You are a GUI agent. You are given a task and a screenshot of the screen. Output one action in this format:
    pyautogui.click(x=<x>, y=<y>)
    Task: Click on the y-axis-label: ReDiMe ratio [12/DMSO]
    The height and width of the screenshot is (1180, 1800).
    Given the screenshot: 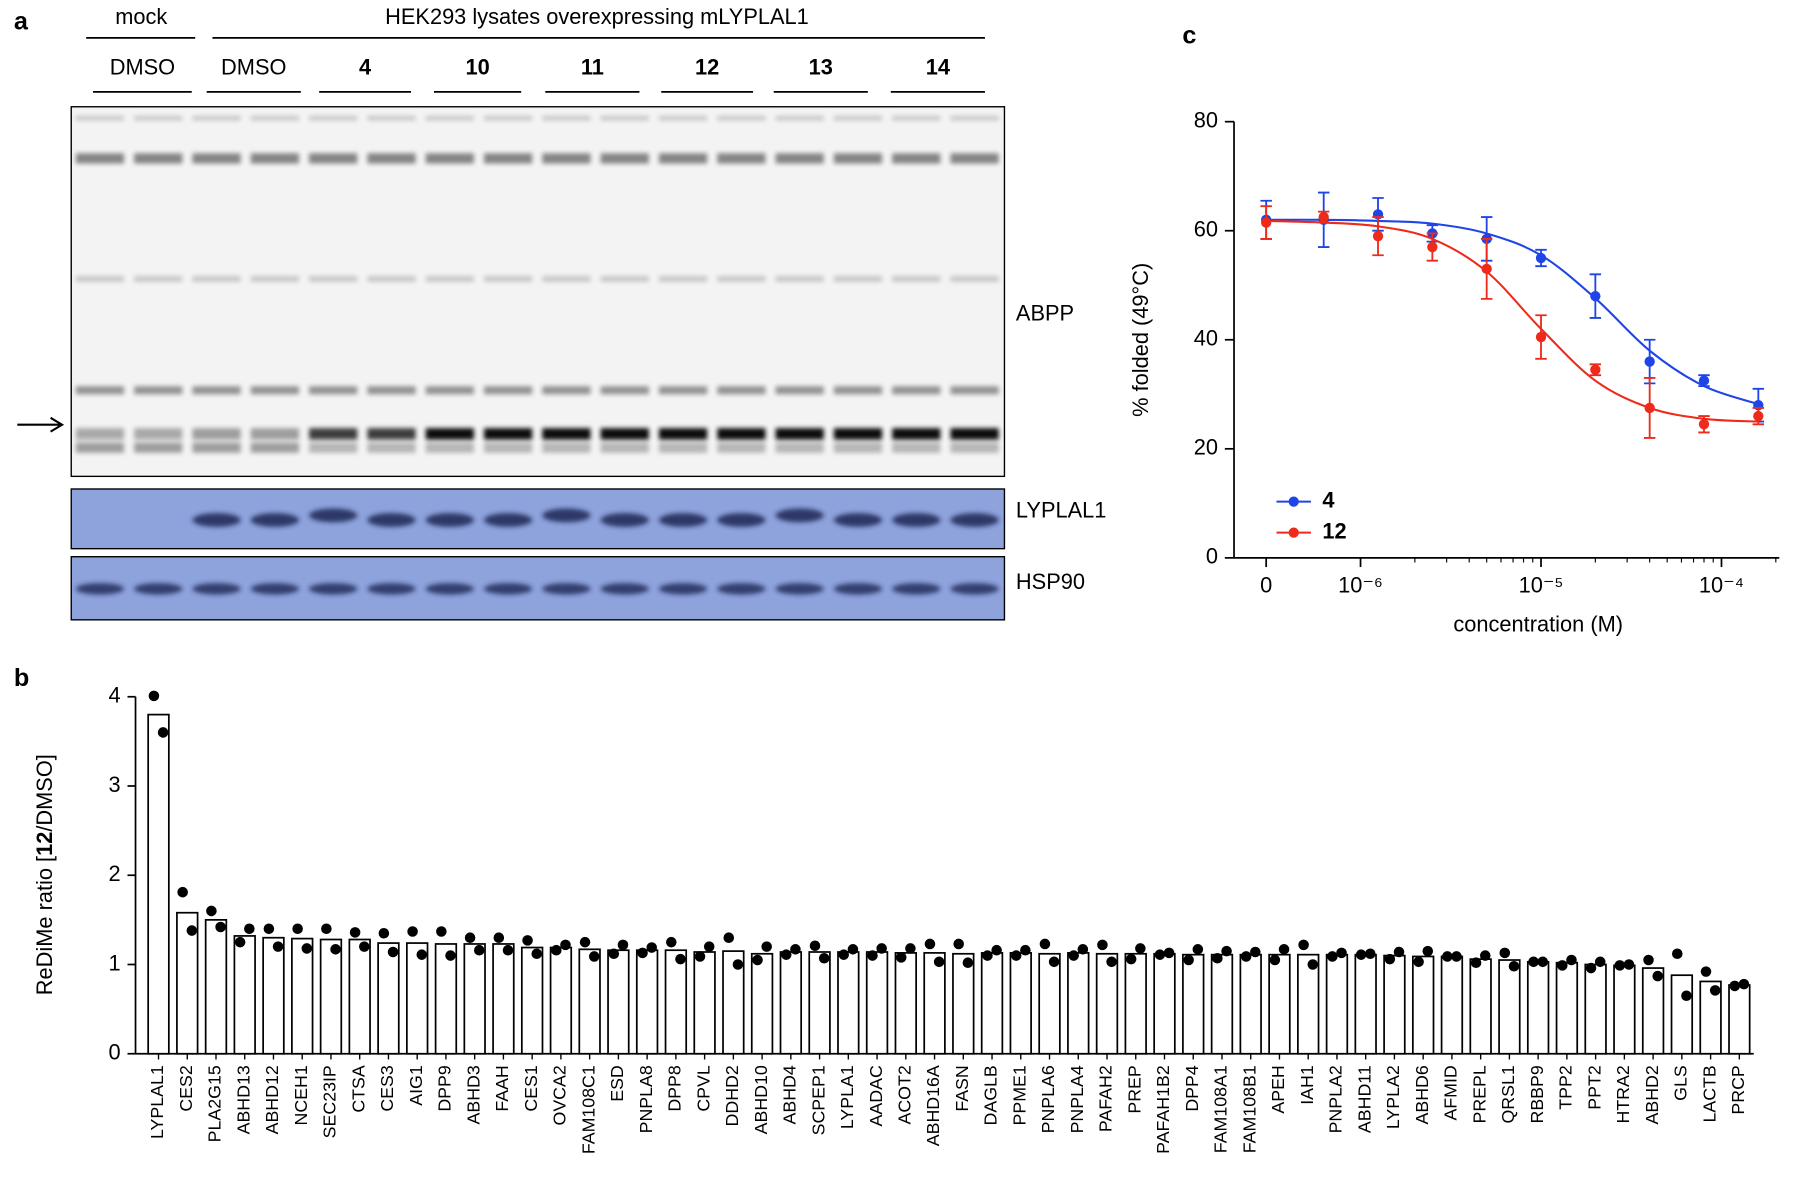 What is the action you would take?
    pyautogui.click(x=44, y=874)
    